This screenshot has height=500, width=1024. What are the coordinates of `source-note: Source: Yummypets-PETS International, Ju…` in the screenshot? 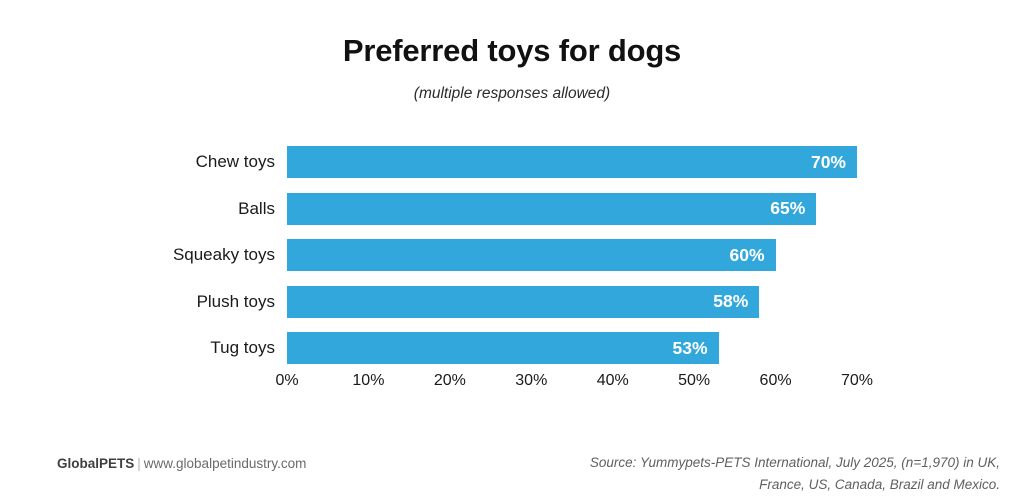 It's located at (765, 474).